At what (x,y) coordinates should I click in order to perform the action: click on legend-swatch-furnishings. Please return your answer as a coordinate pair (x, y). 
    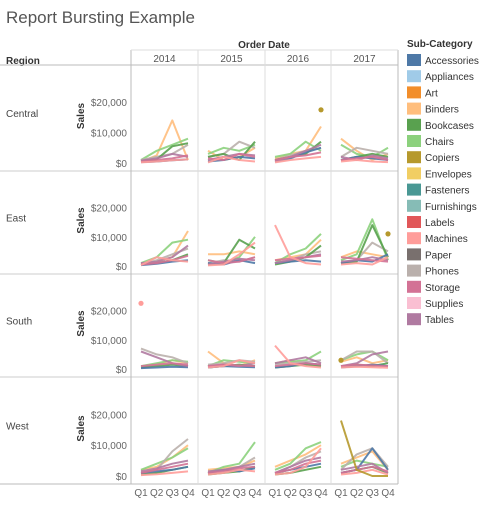
    Looking at the image, I should click on (414, 205).